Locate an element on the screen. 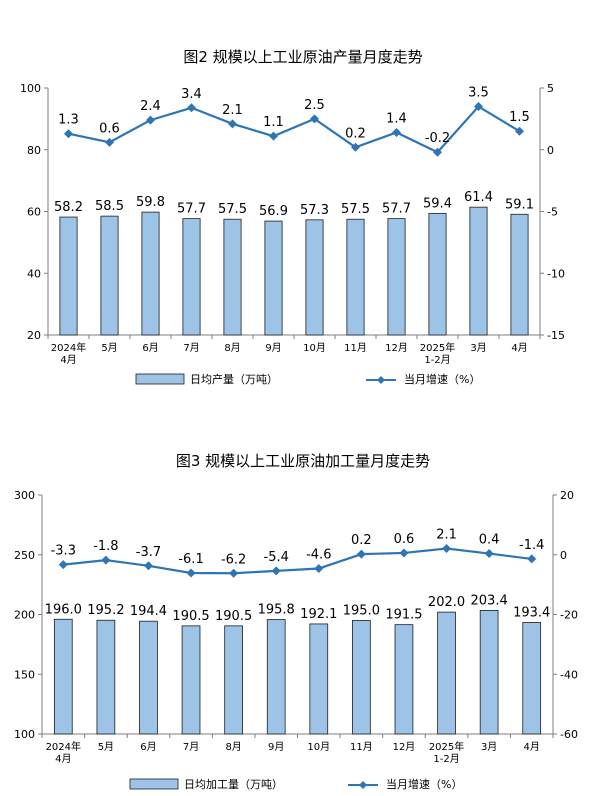 This screenshot has height=796, width=606. x-tick-label: 11月 is located at coordinates (355, 348).